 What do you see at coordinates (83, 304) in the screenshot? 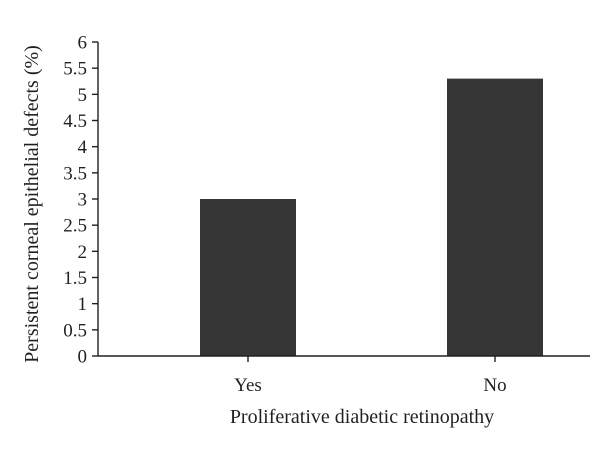
I see `y-tick-label: 1` at bounding box center [83, 304].